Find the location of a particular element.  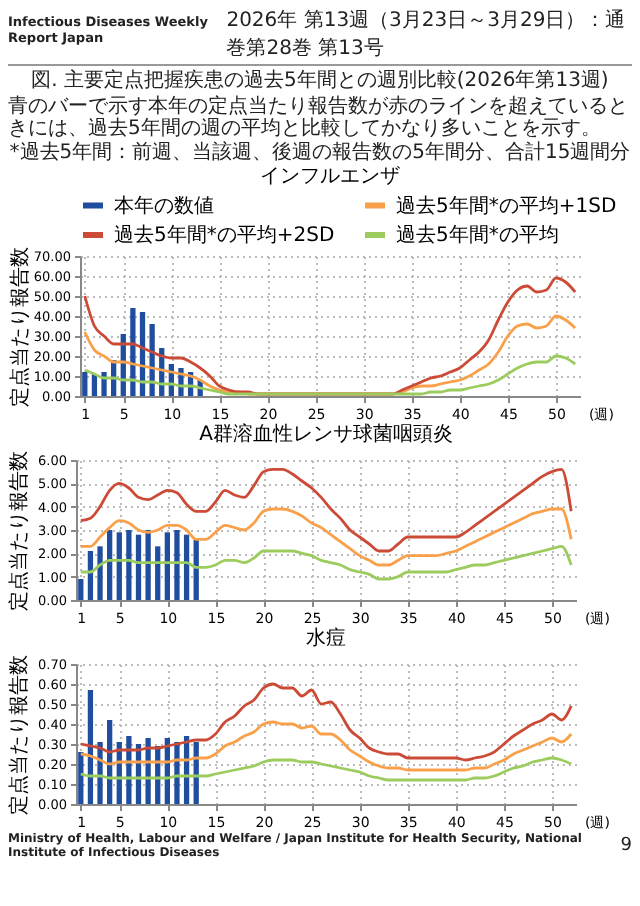

text: 2026年 第13週（3月23日～3月29日）：通巻第28巻 第13号 is located at coordinates (427, 34).